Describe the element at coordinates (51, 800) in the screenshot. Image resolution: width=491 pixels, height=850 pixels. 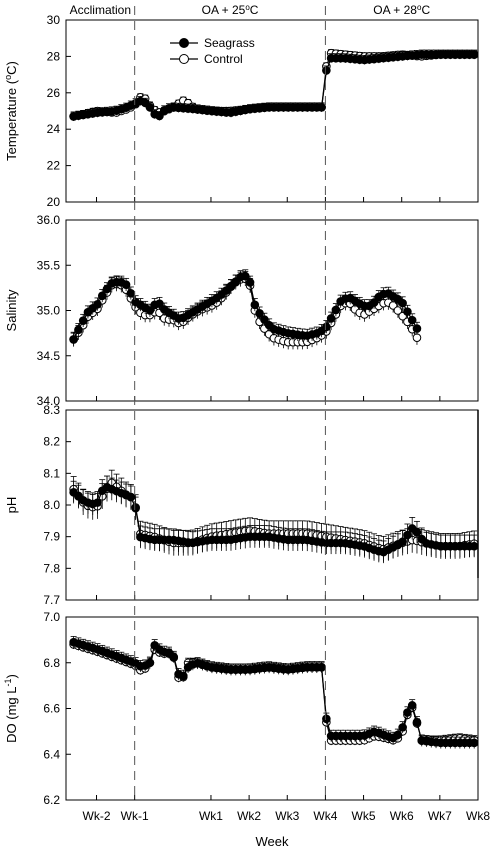
I see `do-y-tick-label: 6.2` at that location.